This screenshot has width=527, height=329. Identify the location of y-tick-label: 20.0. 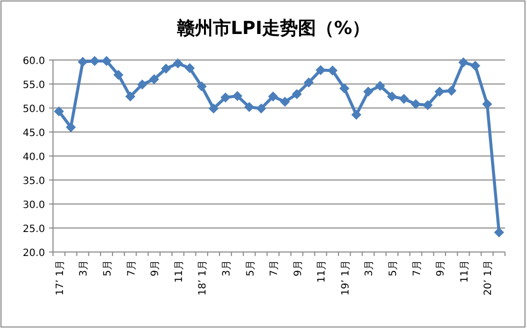
(33, 253).